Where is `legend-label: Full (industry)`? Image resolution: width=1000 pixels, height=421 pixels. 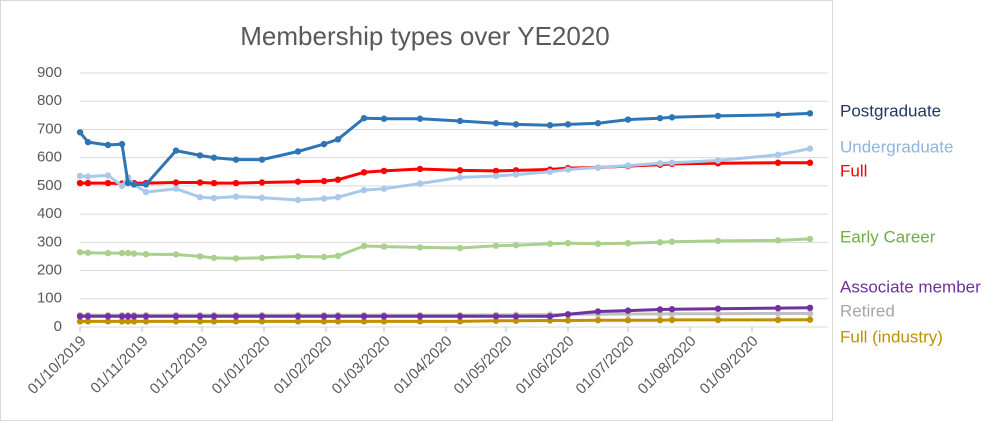
legend-label: Full (industry) is located at coordinates (891, 336).